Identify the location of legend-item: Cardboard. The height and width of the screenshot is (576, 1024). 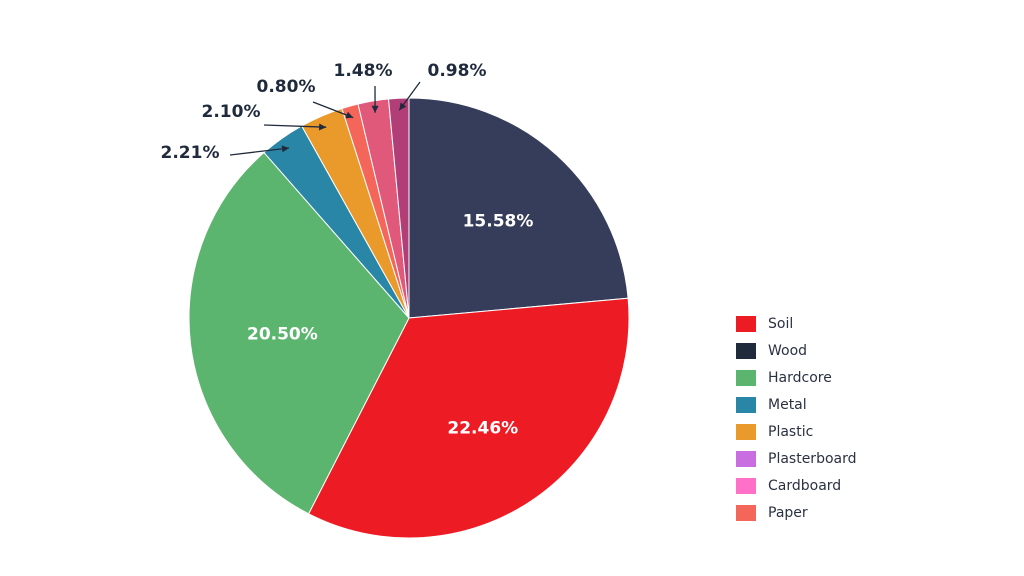
(796, 485).